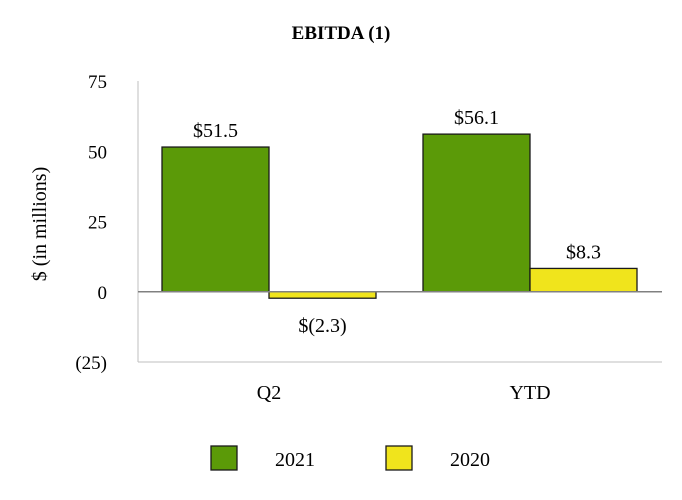 This screenshot has width=682, height=500. I want to click on y-tick-labels: 75 50 25 0 (25), so click(91, 223).